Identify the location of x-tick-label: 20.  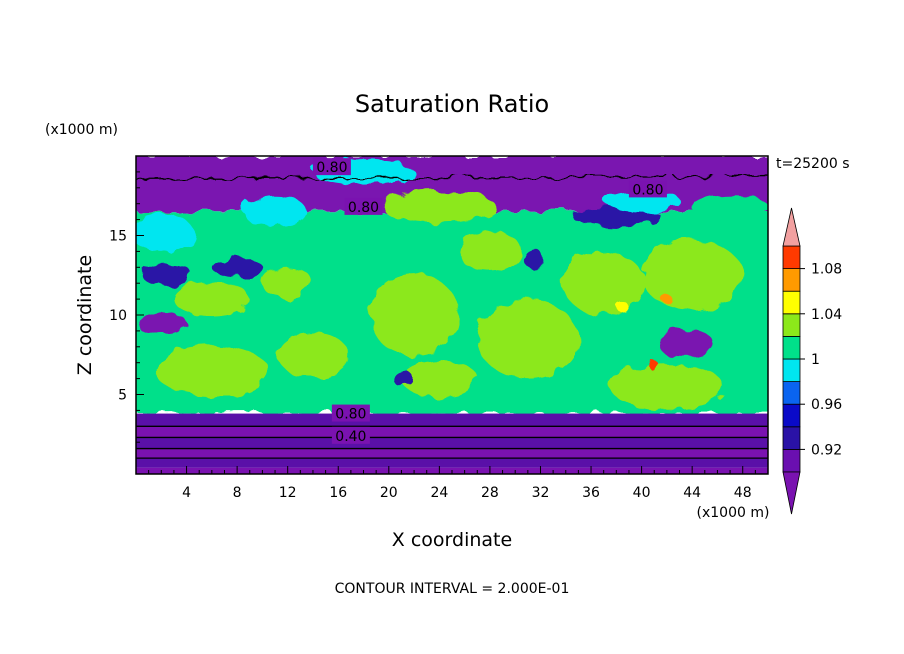
(389, 493).